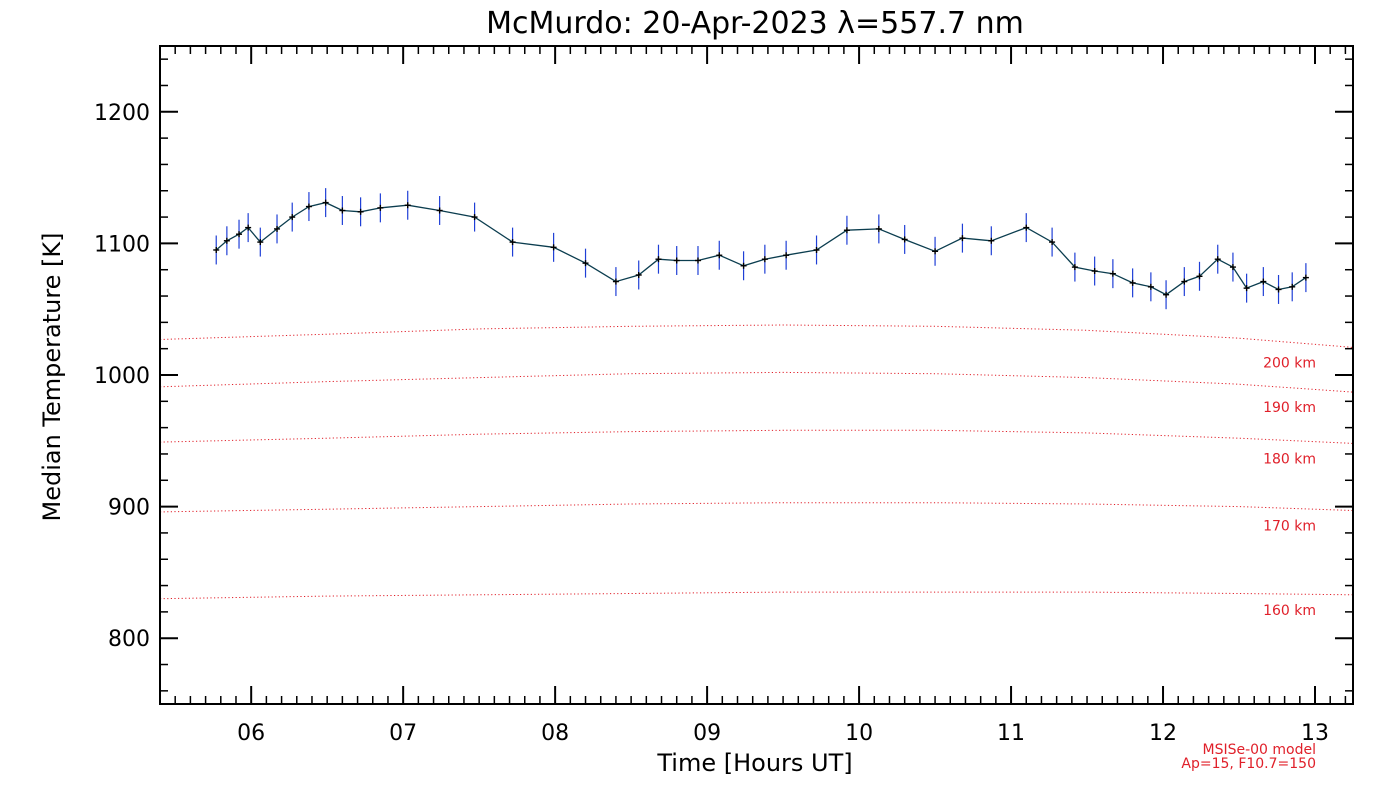 The height and width of the screenshot is (800, 1400). I want to click on x-tick-label: 12, so click(1163, 733).